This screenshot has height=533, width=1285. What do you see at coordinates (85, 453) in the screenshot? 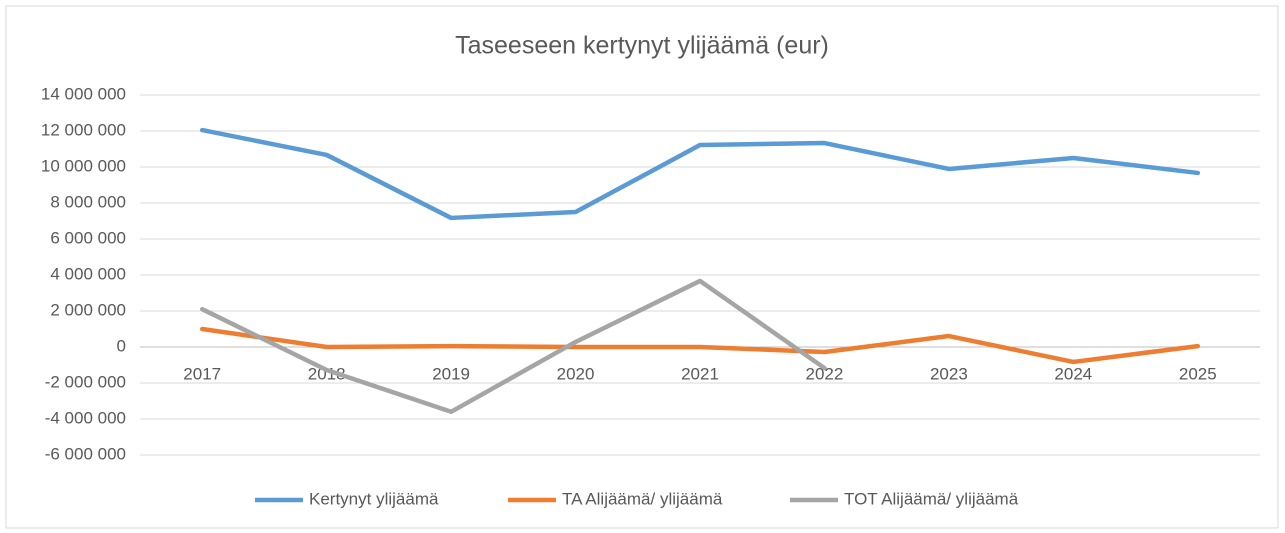
I see `y-tick-label: -6 000 000` at bounding box center [85, 453].